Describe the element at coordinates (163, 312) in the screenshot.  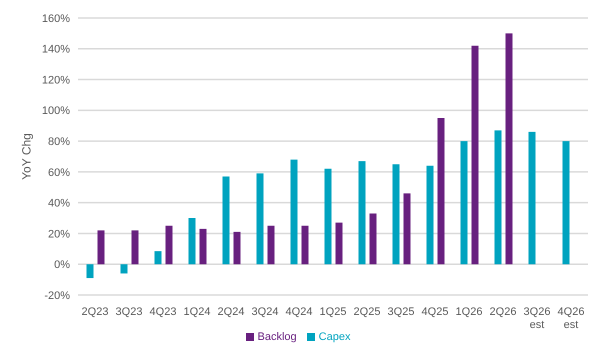
I see `x-tick-label: 4Q23` at that location.